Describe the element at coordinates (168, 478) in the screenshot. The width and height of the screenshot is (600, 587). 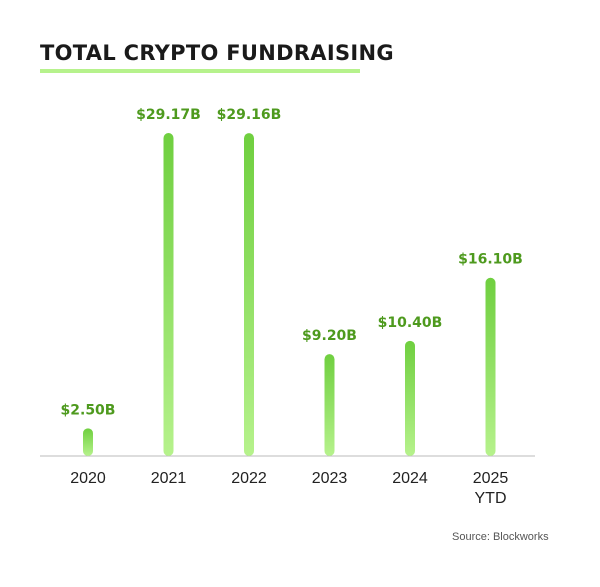
I see `x-tick-label: 2021` at that location.